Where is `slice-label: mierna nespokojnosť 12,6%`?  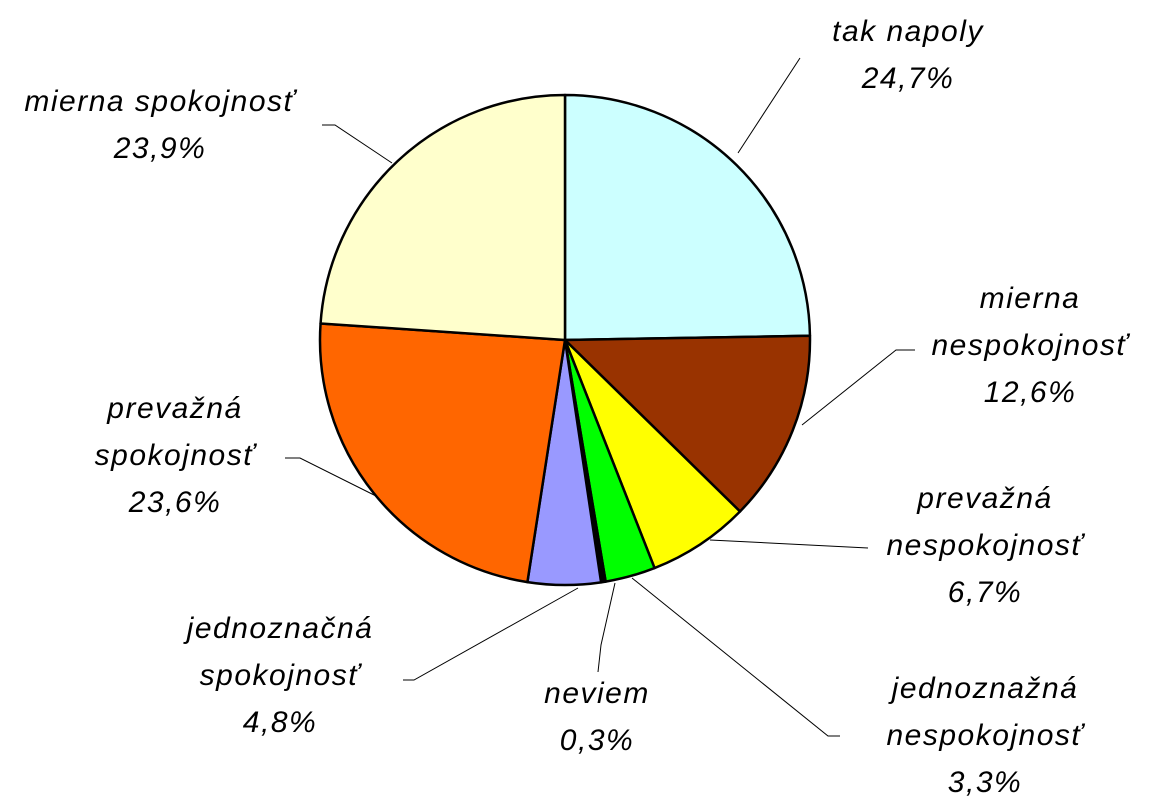 slice-label: mierna nespokojnosť 12,6% is located at coordinates (1030, 345).